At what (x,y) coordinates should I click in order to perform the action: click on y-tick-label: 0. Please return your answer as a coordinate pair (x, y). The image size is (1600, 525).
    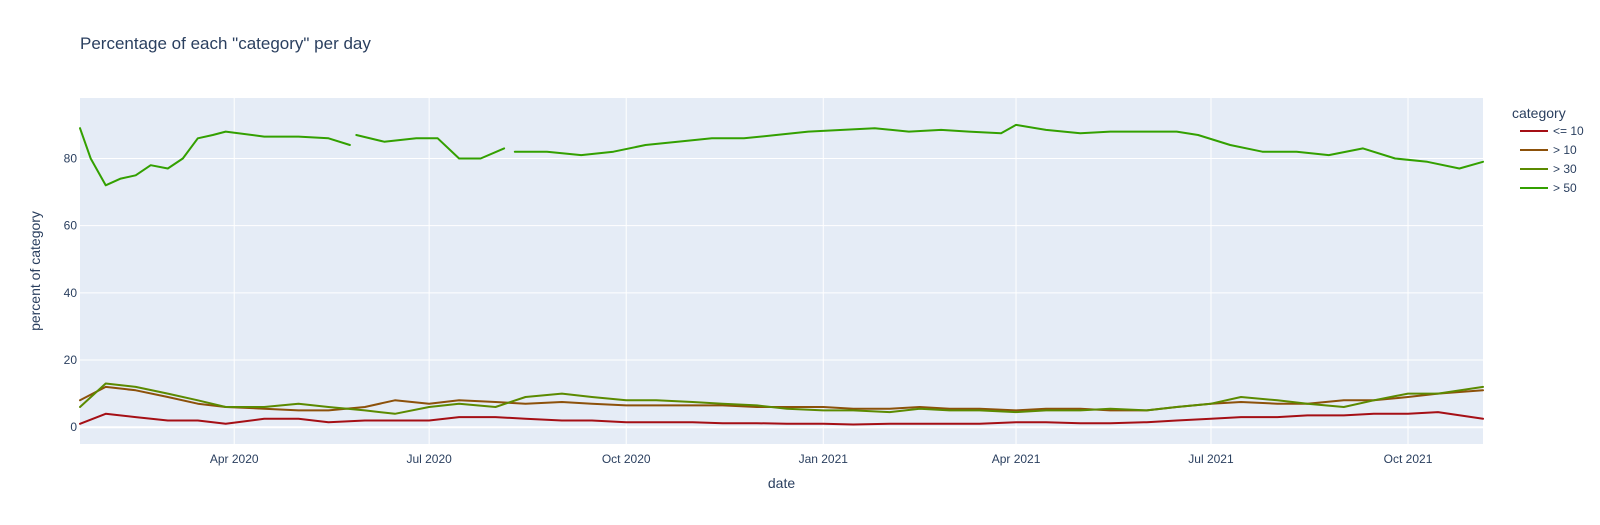
    Looking at the image, I should click on (73, 427).